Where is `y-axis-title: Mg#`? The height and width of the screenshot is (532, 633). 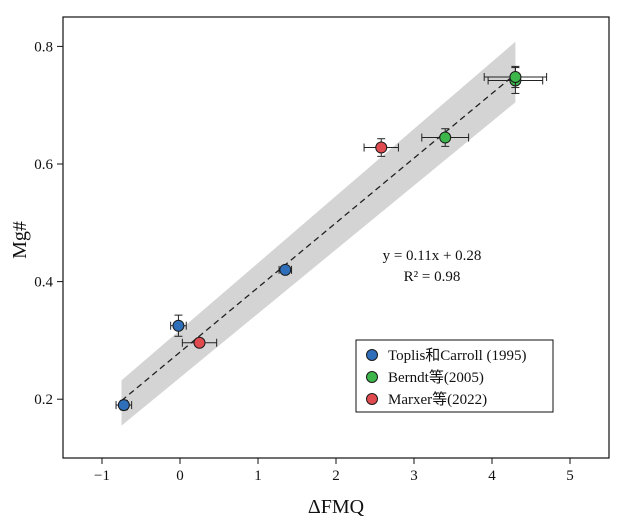 y-axis-title: Mg# is located at coordinates (20, 240).